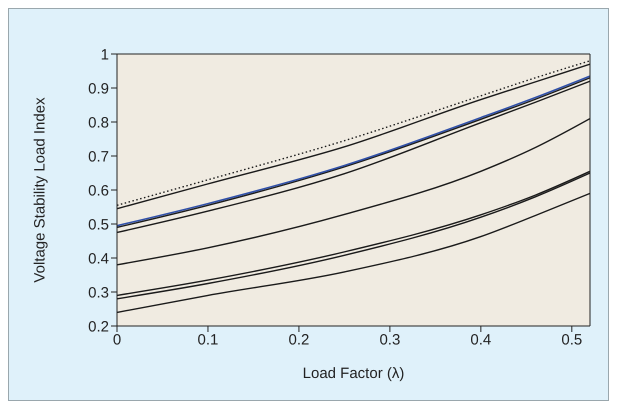  What do you see at coordinates (389, 340) in the screenshot?
I see `x-tick-label: 0.3` at bounding box center [389, 340].